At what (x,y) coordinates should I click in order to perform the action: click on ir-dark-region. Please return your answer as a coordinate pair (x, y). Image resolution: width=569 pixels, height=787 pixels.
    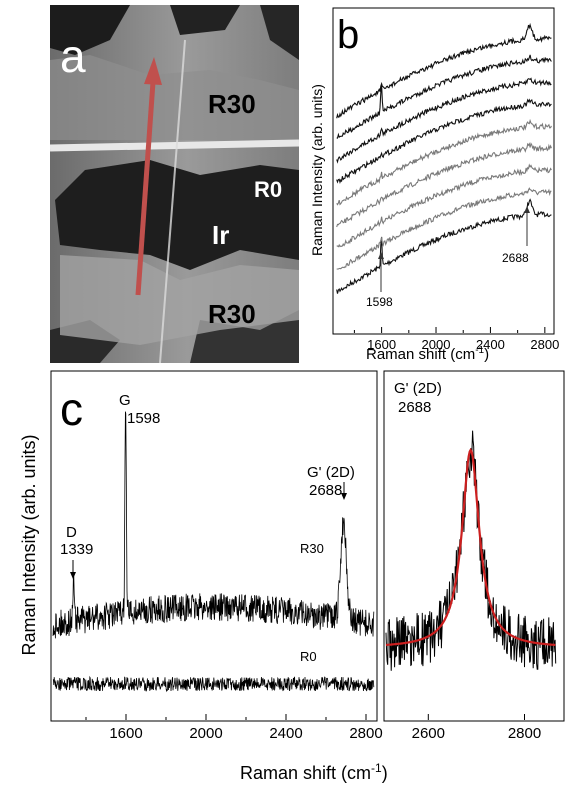
    Looking at the image, I should click on (177, 215).